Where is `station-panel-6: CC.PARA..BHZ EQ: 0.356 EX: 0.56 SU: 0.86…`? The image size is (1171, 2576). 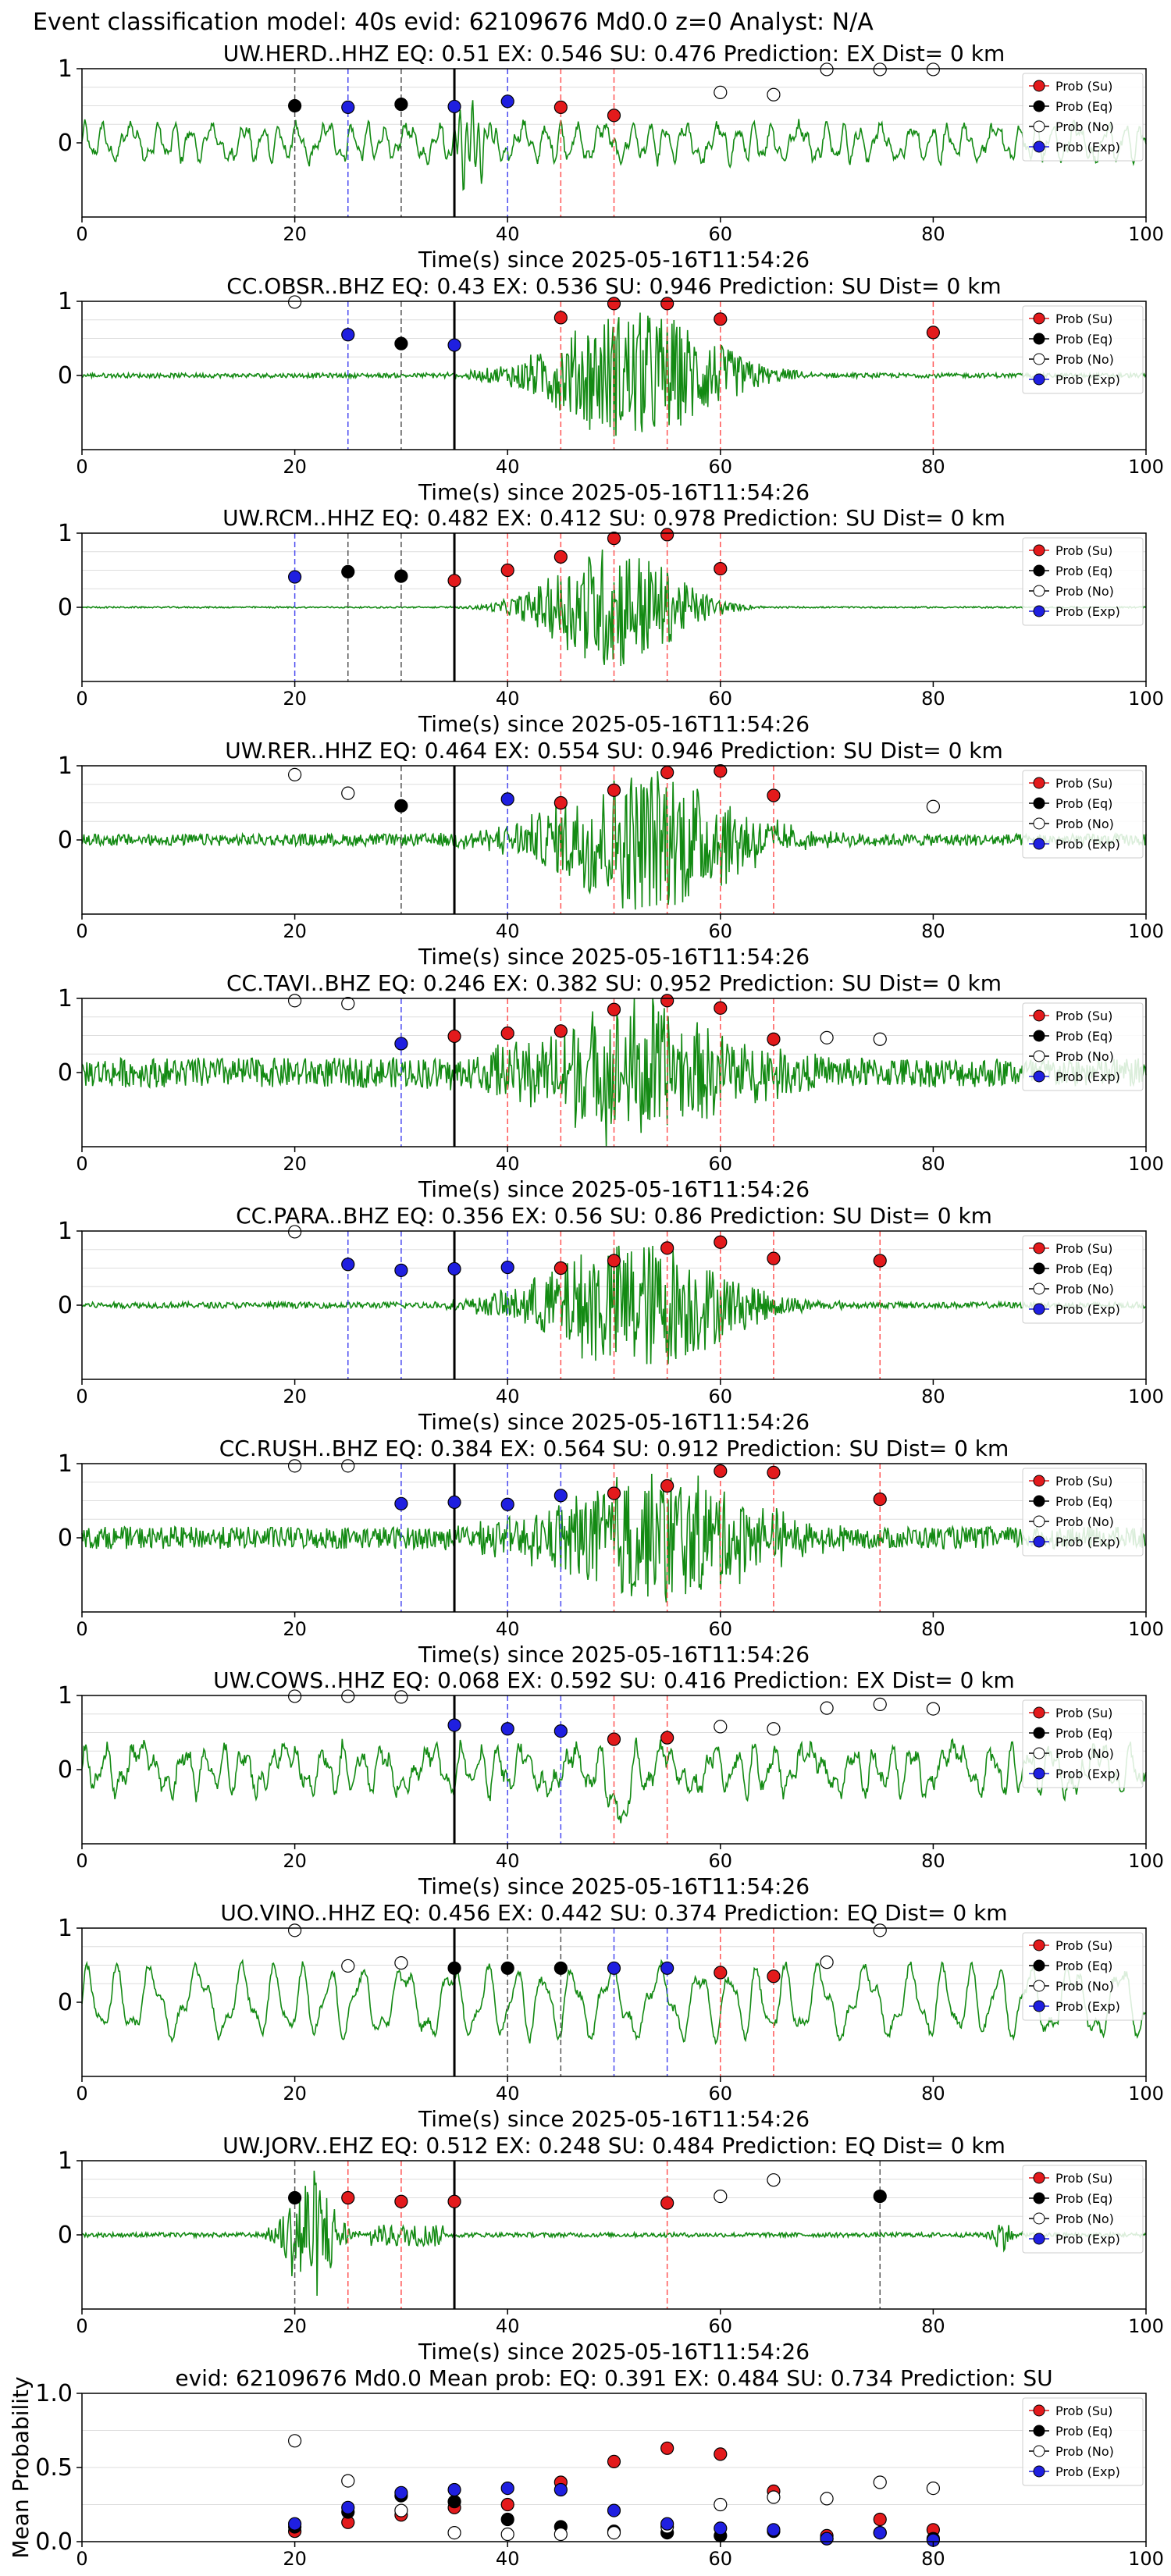
station-panel-6: CC.PARA..BHZ EQ: 0.356 EX: 0.56 SU: 0.86… is located at coordinates (611, 1319).